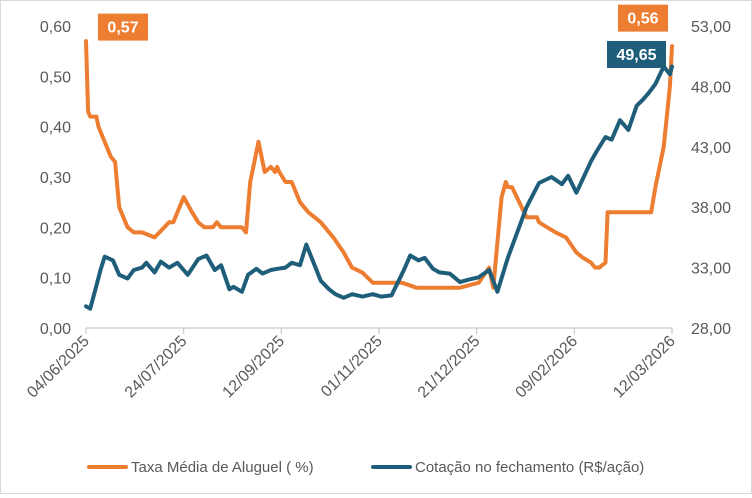  I want to click on data-label-text: 0,56, so click(642, 19).